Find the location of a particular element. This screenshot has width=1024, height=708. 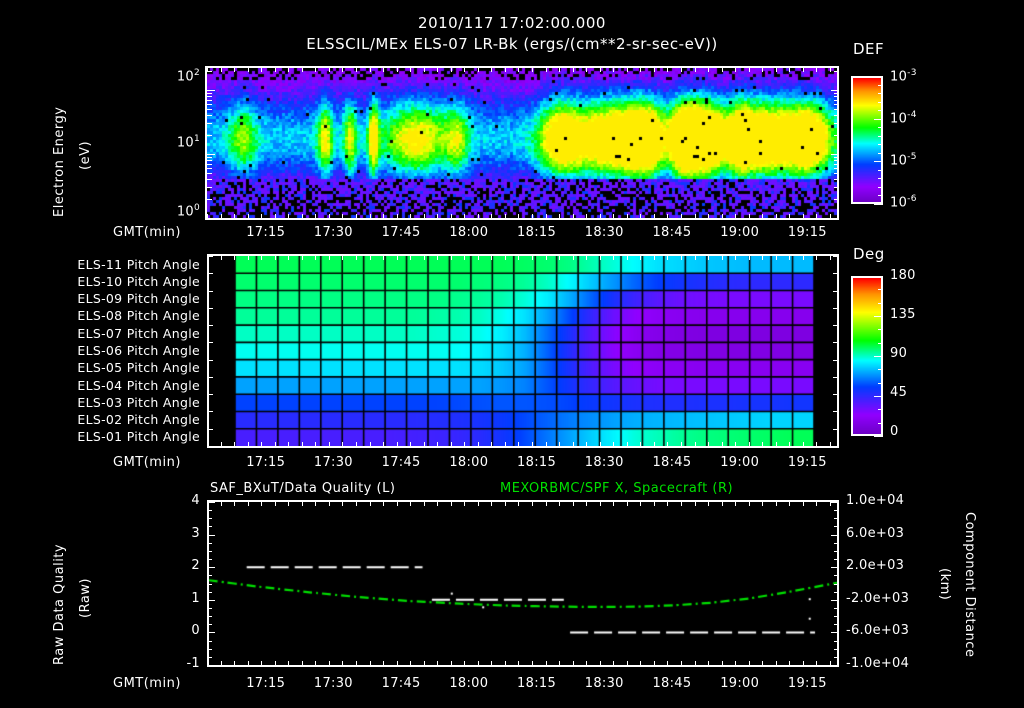

line-plot-traces is located at coordinates (523, 583).